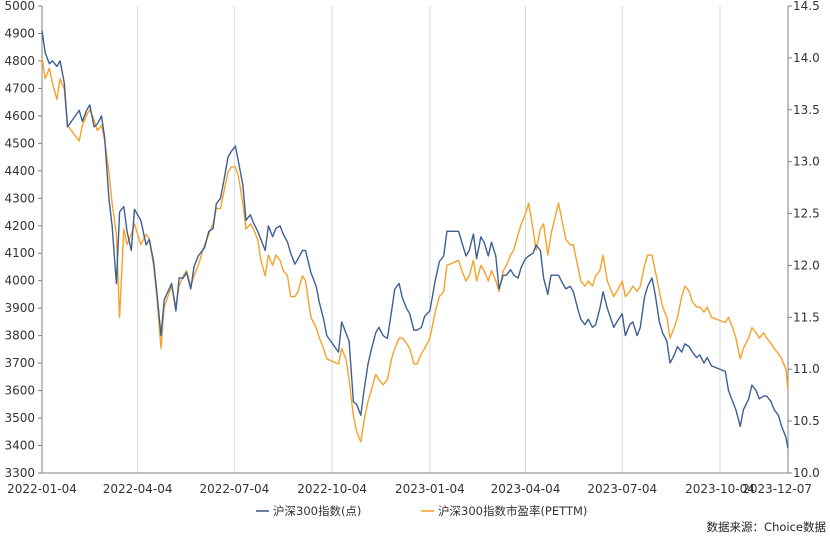 This screenshot has width=830, height=539. What do you see at coordinates (806, 110) in the screenshot?
I see `y-tick-label-right: 13.5` at bounding box center [806, 110].